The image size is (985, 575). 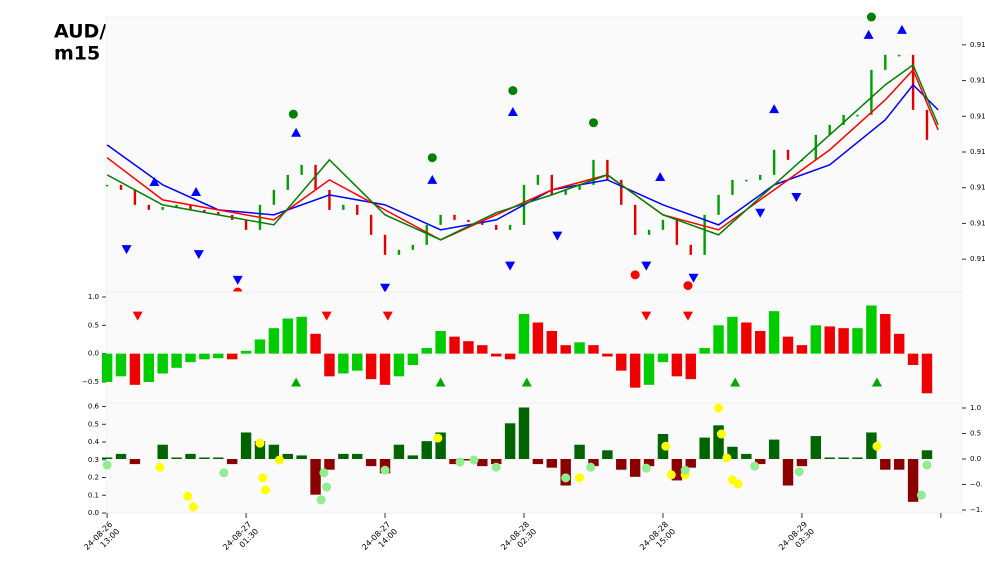 I want to click on y-tick-label: 0.6, so click(x=94, y=407).